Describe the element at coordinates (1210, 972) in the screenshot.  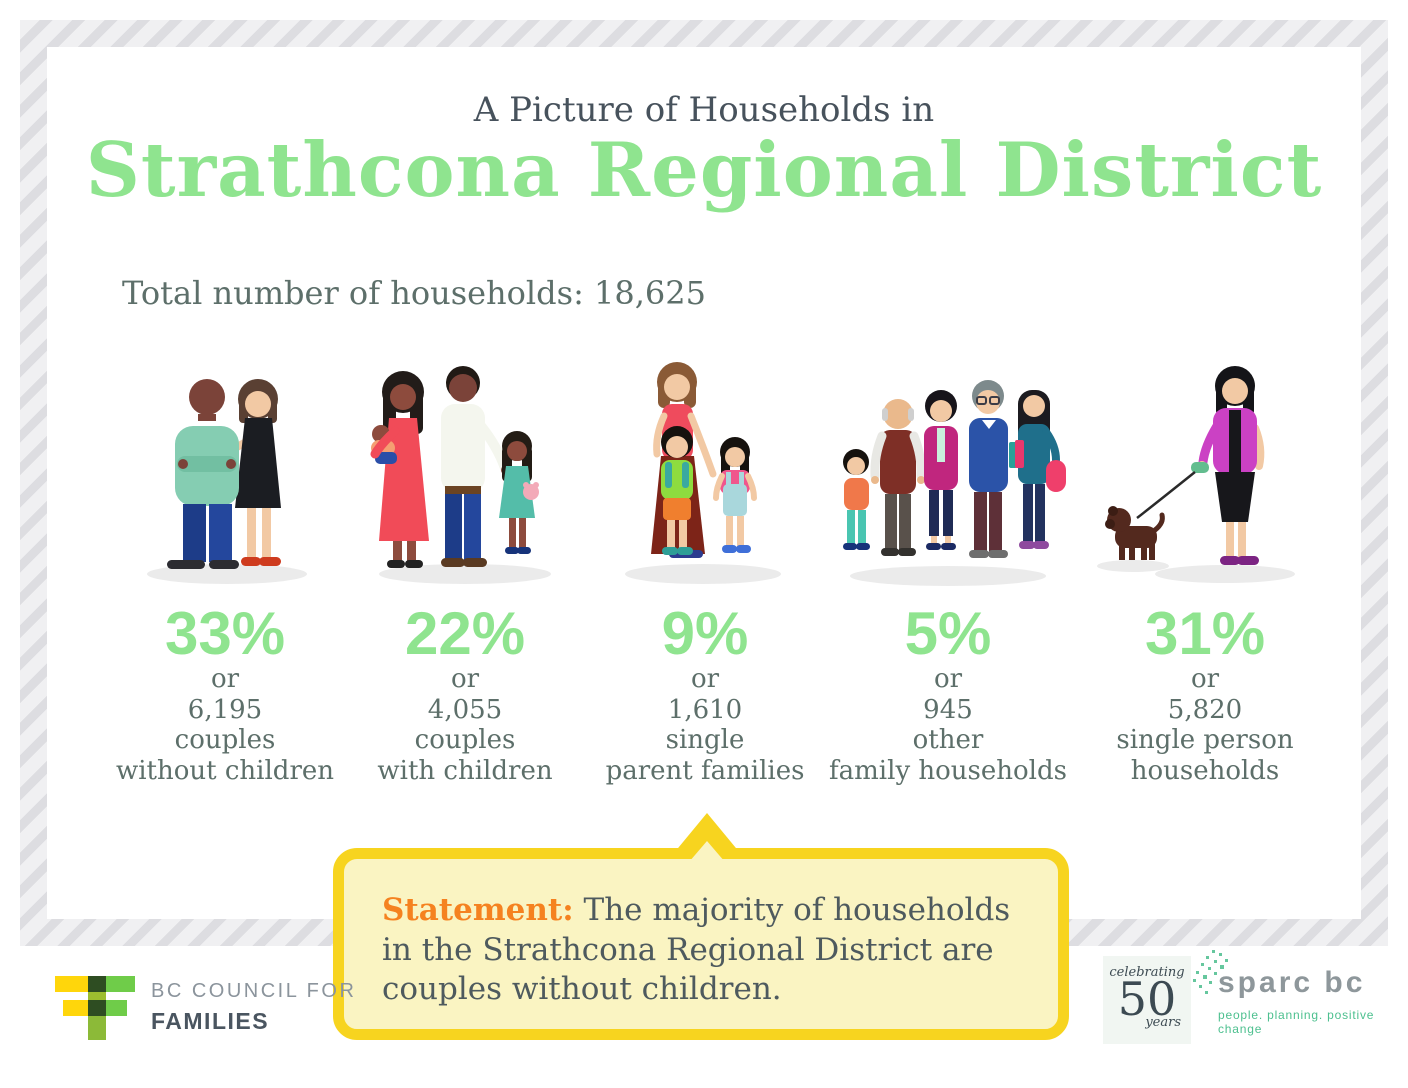
I see `sparkle-icon` at that location.